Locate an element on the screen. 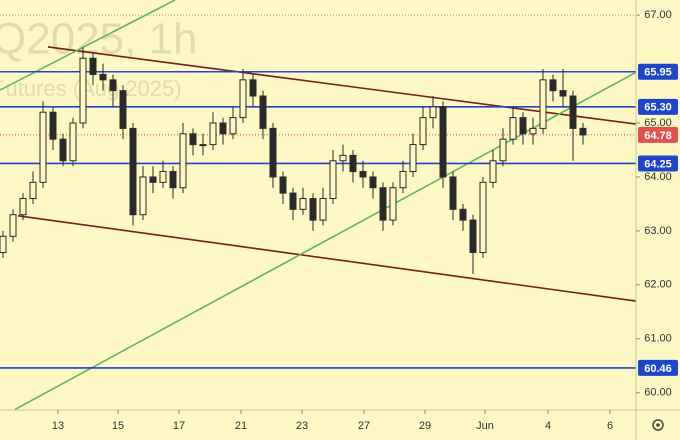  x-tick-label: 13 is located at coordinates (58, 426).